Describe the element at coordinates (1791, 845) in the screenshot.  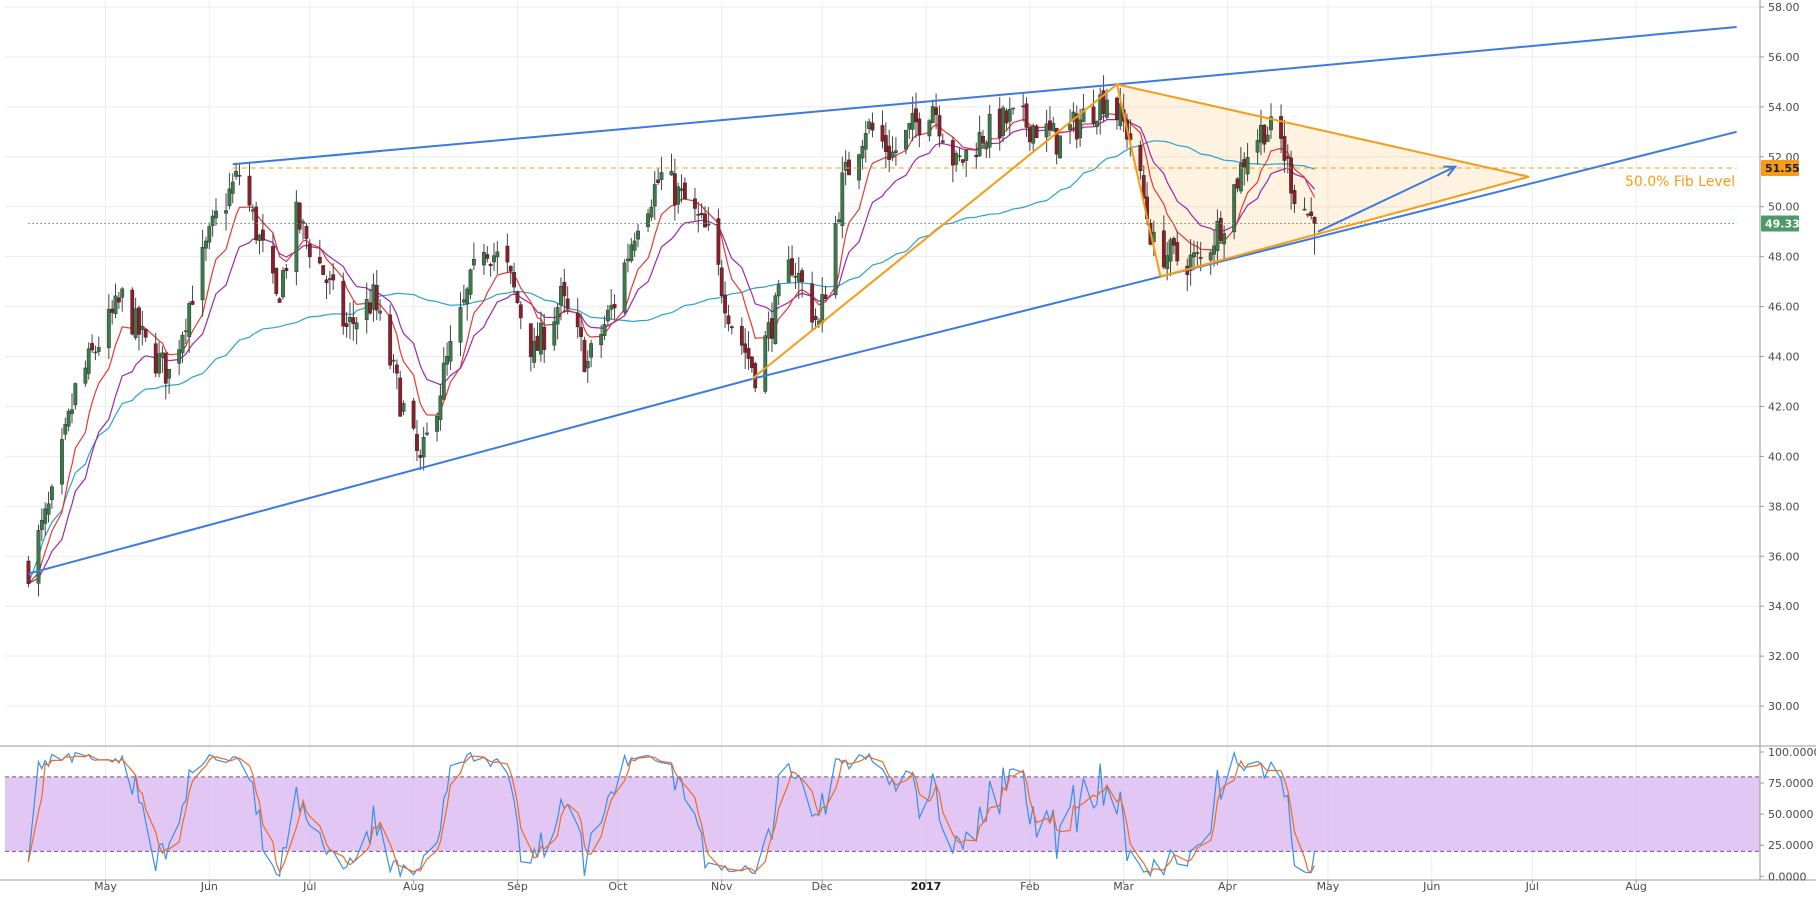
I see `osc-y-tick-label: 25.0000` at that location.